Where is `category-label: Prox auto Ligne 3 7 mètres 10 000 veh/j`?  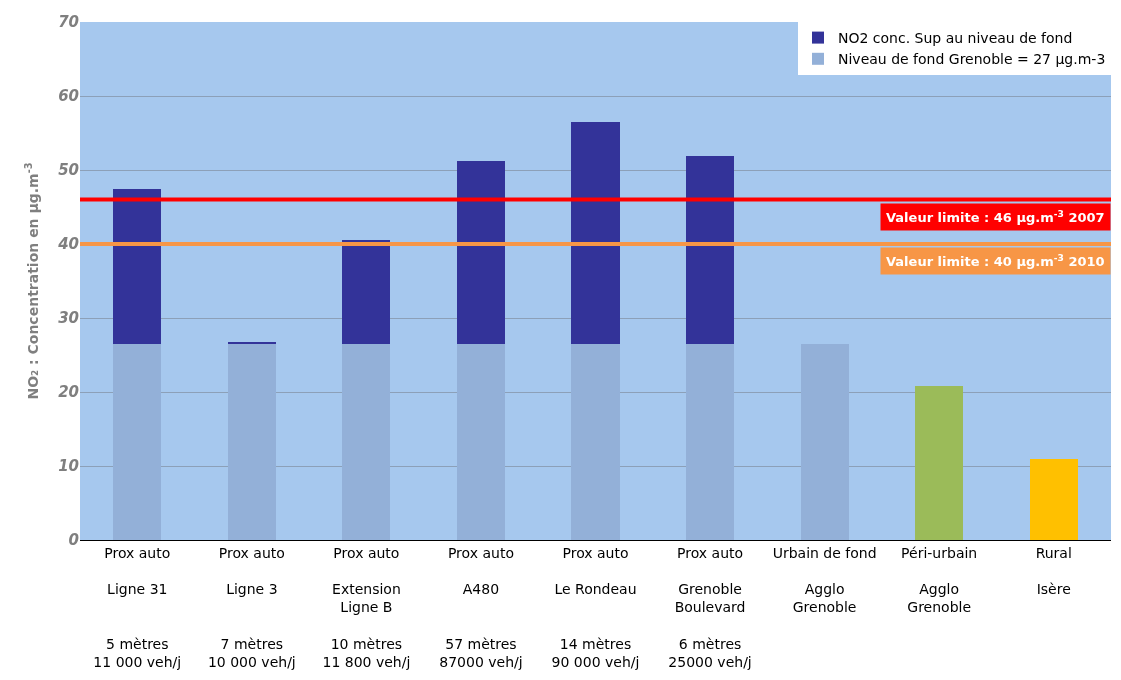
category-label: Prox auto Ligne 3 7 mètres 10 000 veh/j is located at coordinates (251, 607).